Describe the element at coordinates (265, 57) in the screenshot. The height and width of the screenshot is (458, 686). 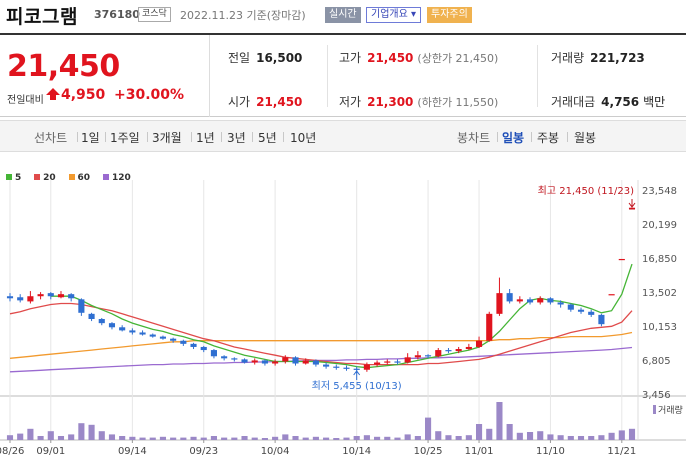
I see `prev-close-cell: 전일 16,500` at that location.